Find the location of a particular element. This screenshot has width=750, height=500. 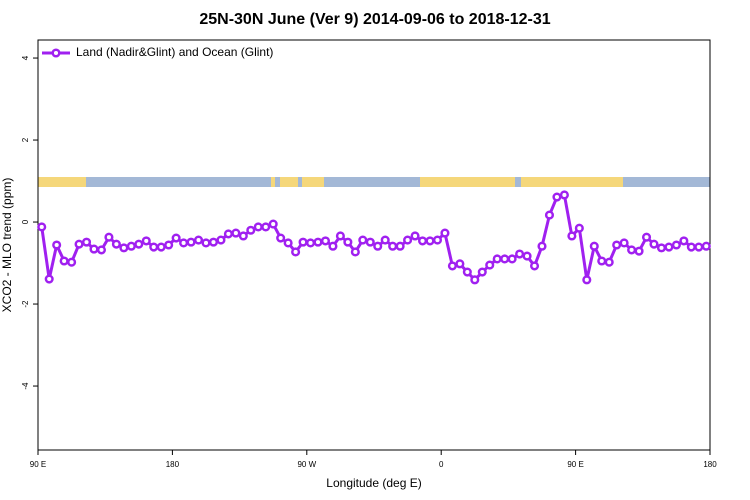

x-tick-label: 90 W is located at coordinates (306, 464).